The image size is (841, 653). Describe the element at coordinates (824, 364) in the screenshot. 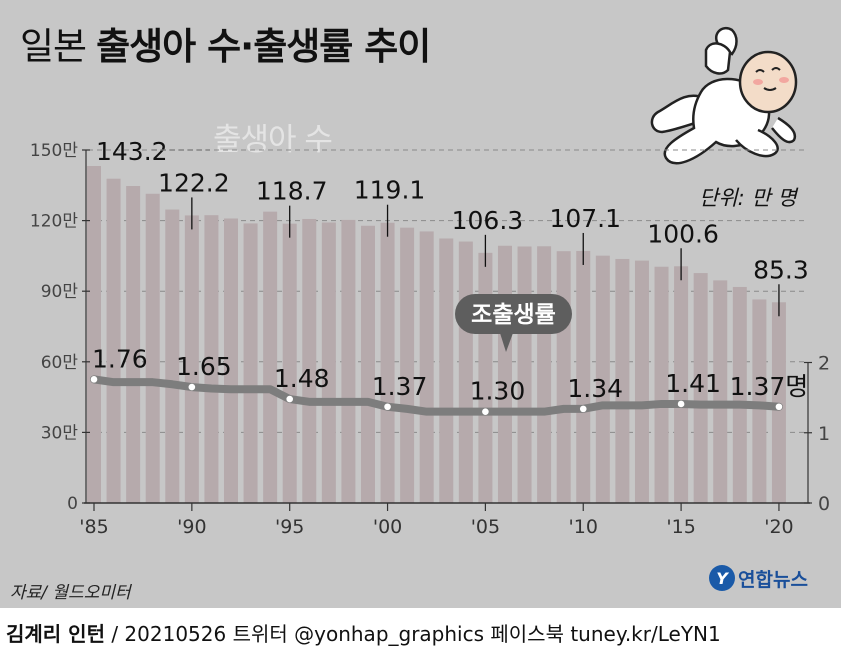

I see `right-tick-label-2: 2` at that location.